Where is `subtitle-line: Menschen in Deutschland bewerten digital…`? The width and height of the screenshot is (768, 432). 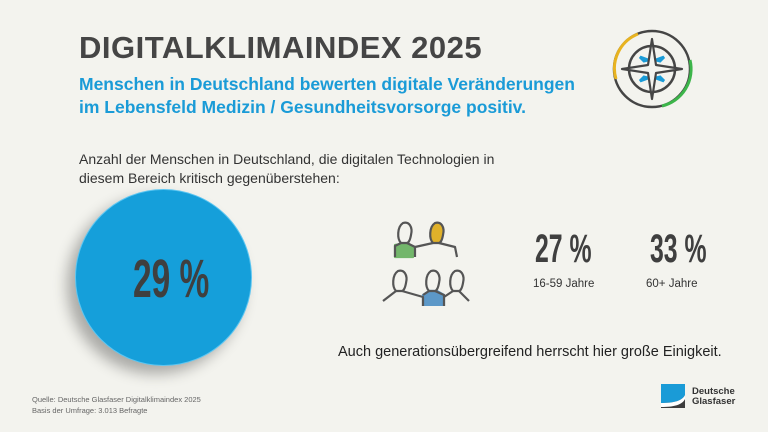 subtitle-line: Menschen in Deutschland bewerten digital… is located at coordinates (327, 84).